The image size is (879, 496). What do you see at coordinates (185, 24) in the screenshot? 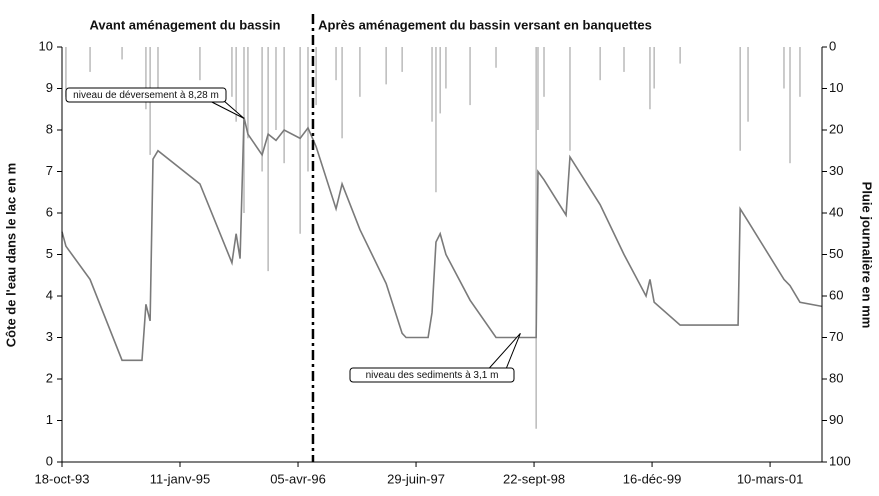
I see `header-left: Avant aménagement du bassin` at bounding box center [185, 24].